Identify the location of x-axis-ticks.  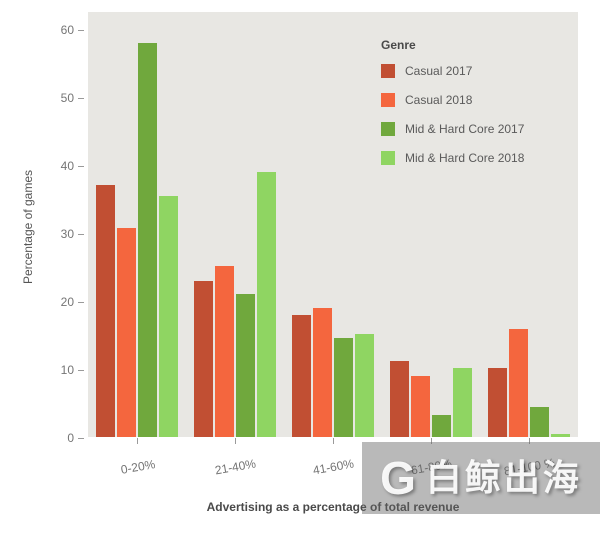
(333, 442).